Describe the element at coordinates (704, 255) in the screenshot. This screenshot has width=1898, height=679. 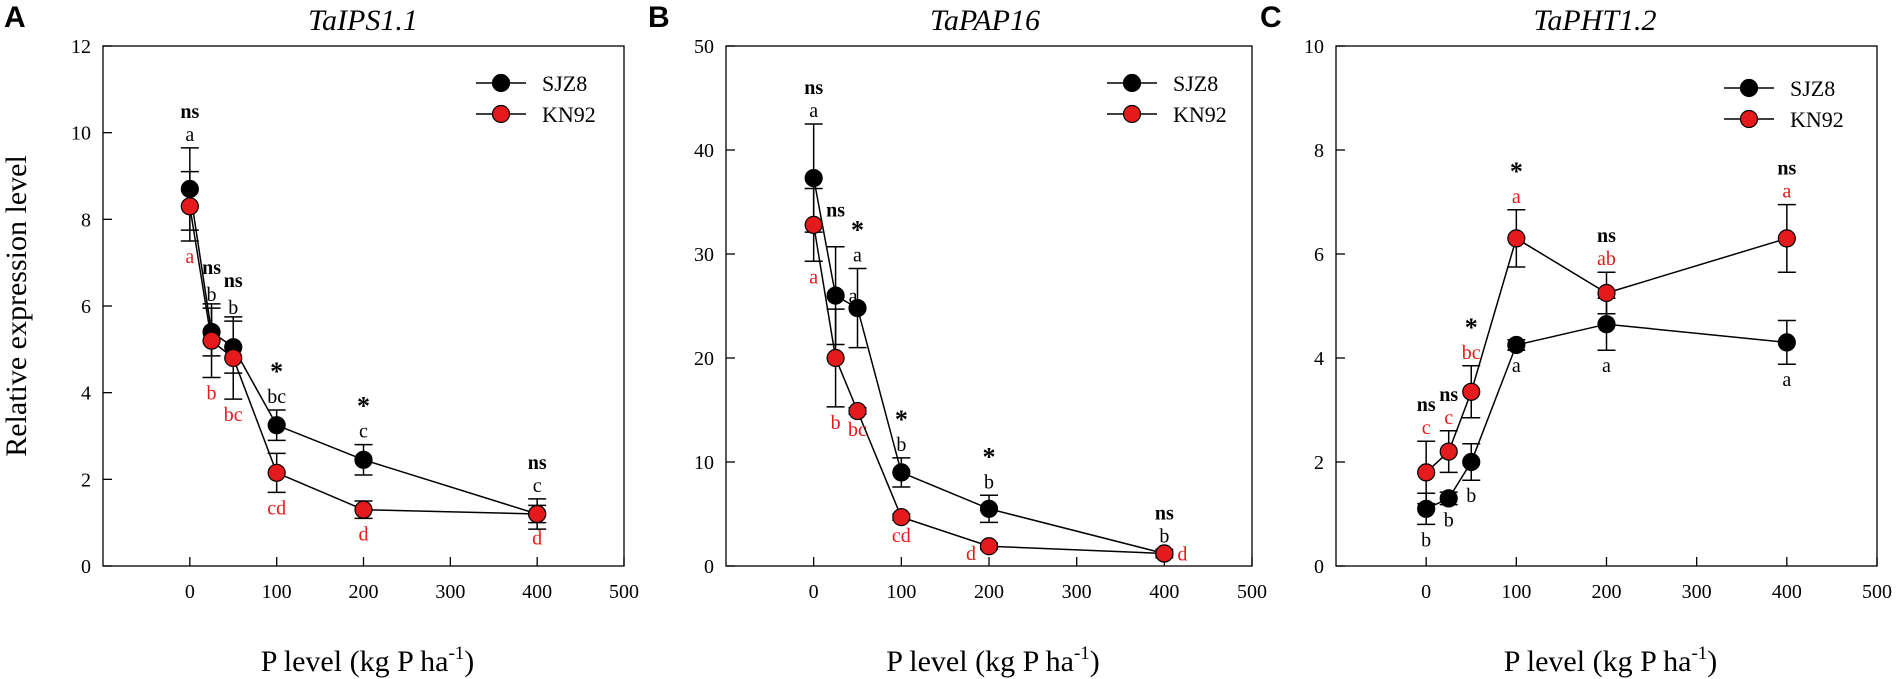
I see `y-tick-label: 30` at that location.